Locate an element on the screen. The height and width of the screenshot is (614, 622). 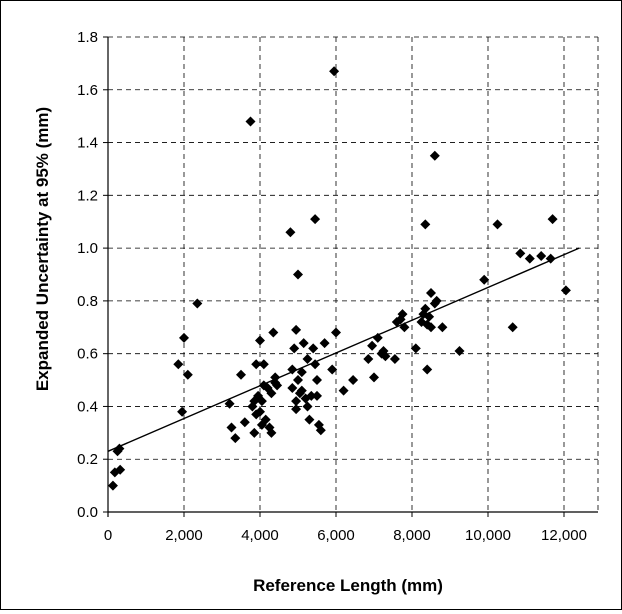
x-tick-label: 4,000 is located at coordinates (260, 535).